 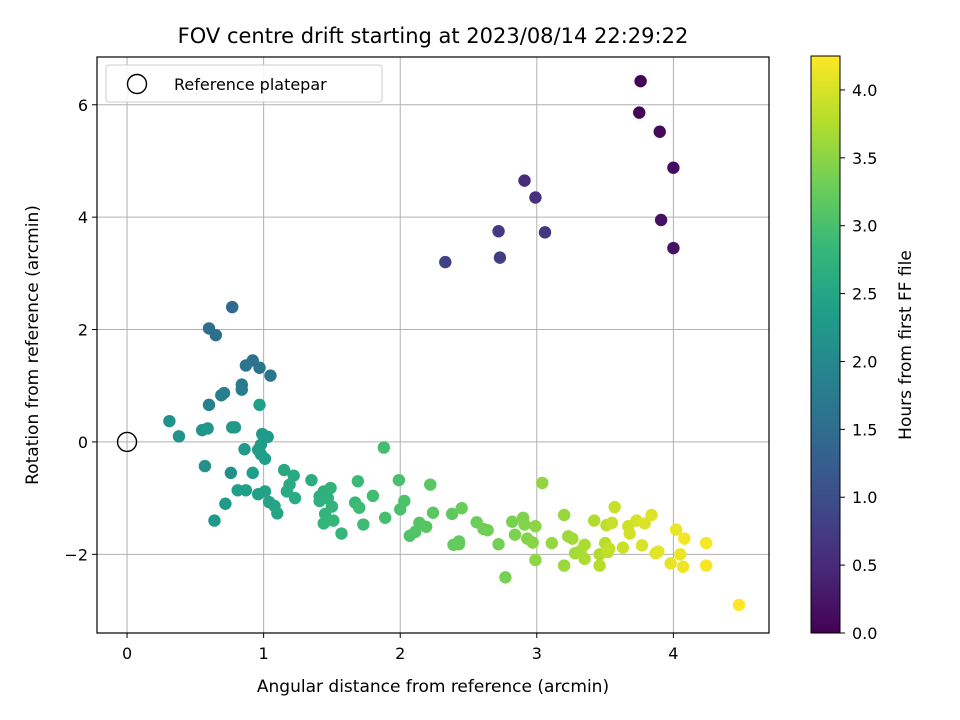 I want to click on x-axis-label: Angular distance from reference (arcmin), so click(x=433, y=687).